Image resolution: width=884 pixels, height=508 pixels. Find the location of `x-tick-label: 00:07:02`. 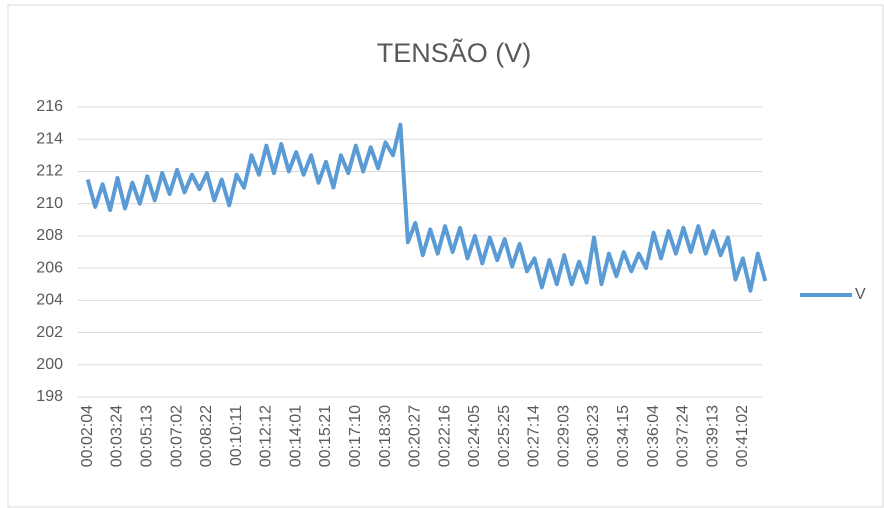

x-tick-label: 00:07:02 is located at coordinates (176, 436).